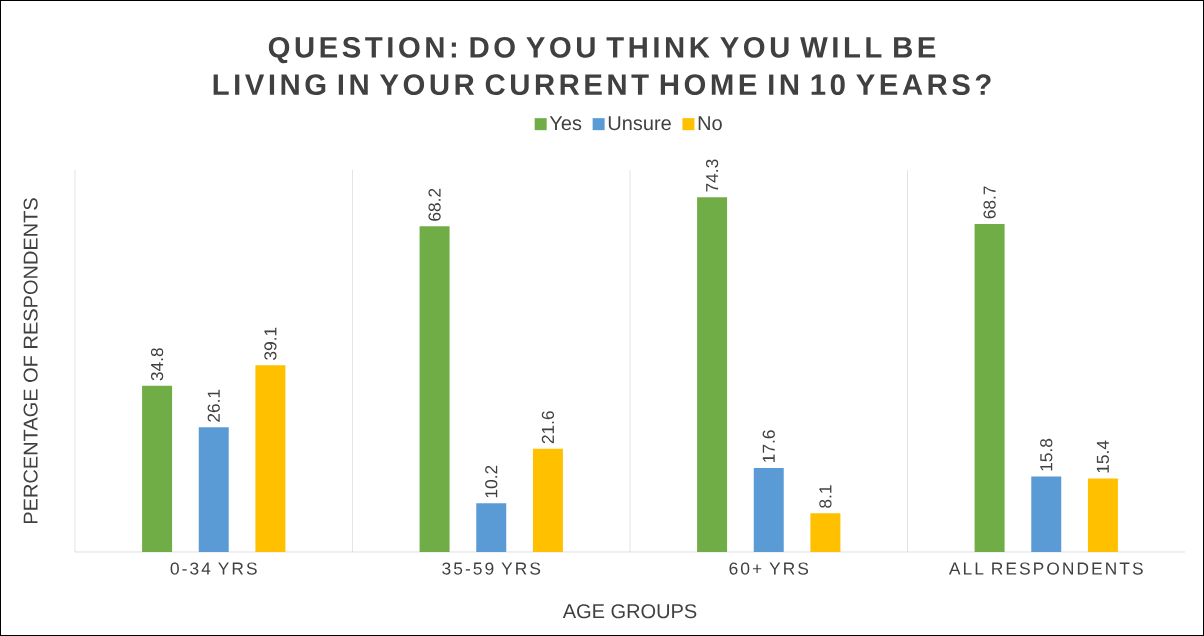  I want to click on data-label: 39.1, so click(270, 343).